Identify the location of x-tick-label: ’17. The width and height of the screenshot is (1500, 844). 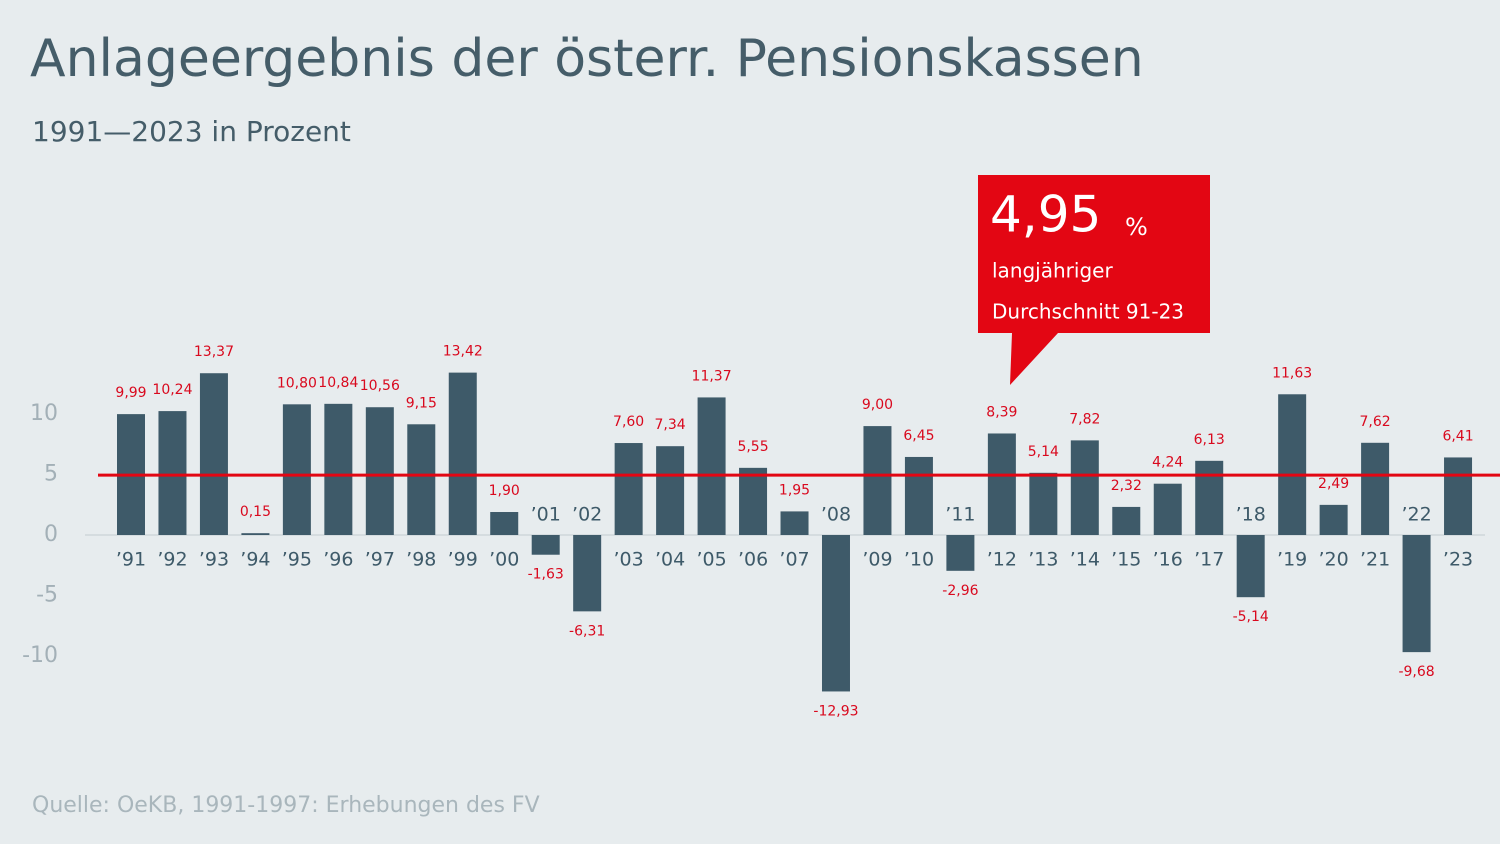
(1209, 560).